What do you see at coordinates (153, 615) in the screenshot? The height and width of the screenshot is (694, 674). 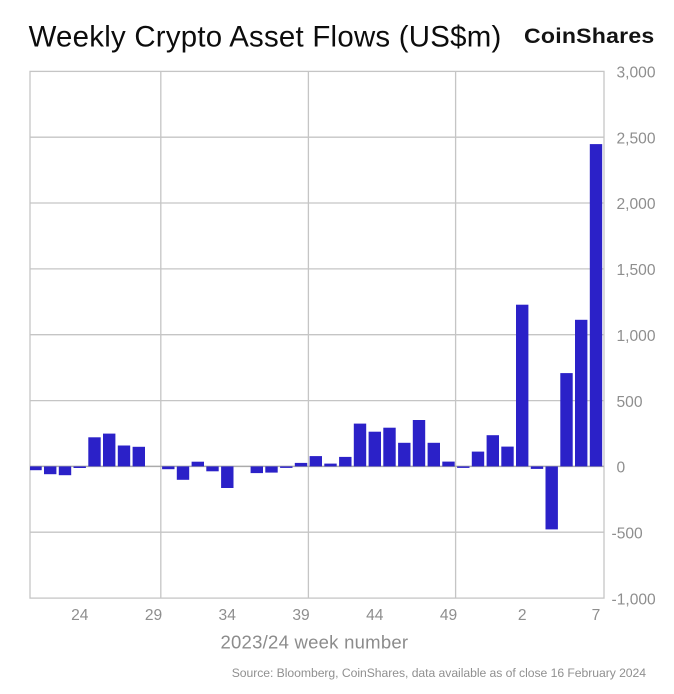 I see `svg-text: 29` at bounding box center [153, 615].